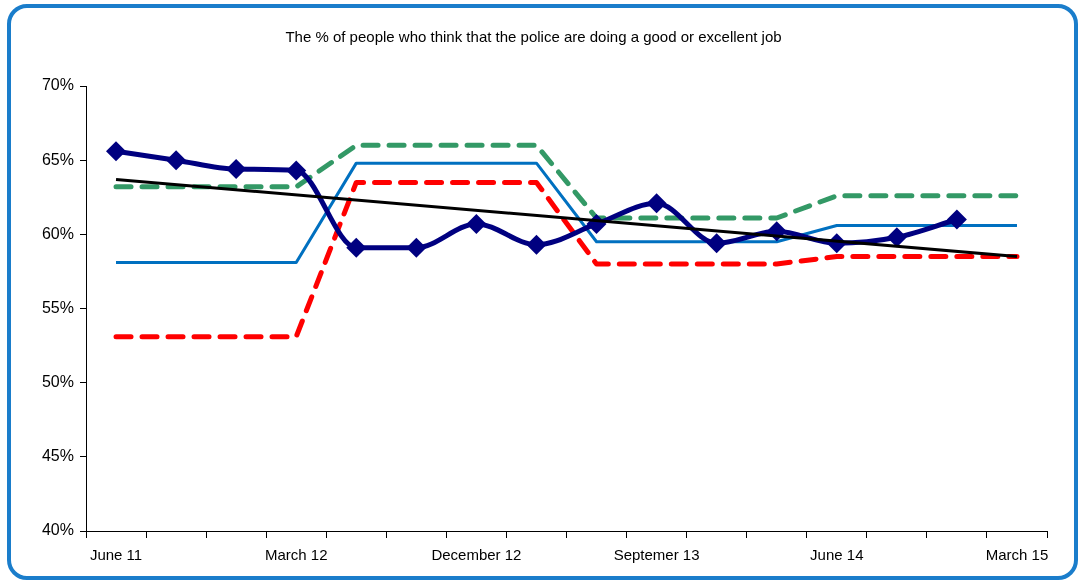 The image size is (1080, 583). Describe the element at coordinates (57, 307) in the screenshot. I see `y-tick-label: 55%` at that location.